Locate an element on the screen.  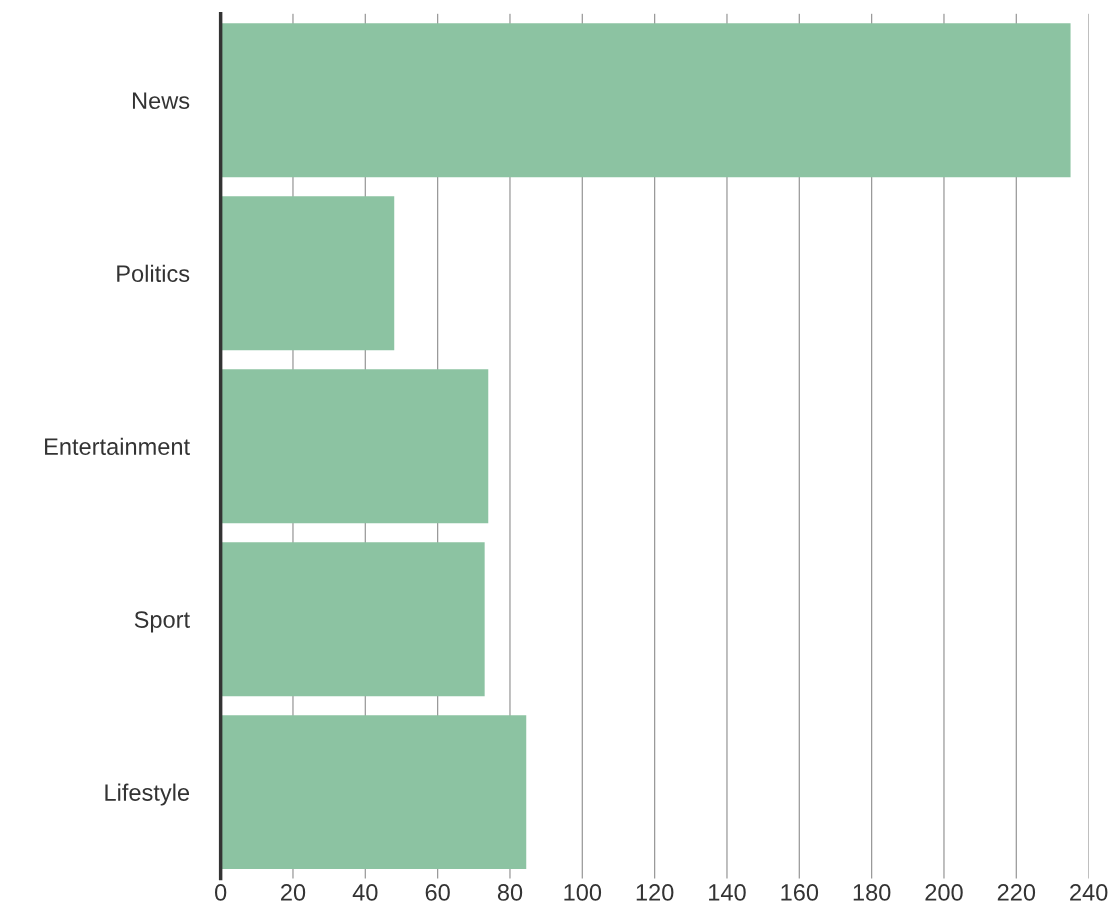
y-tick-label: Politics is located at coordinates (153, 273).